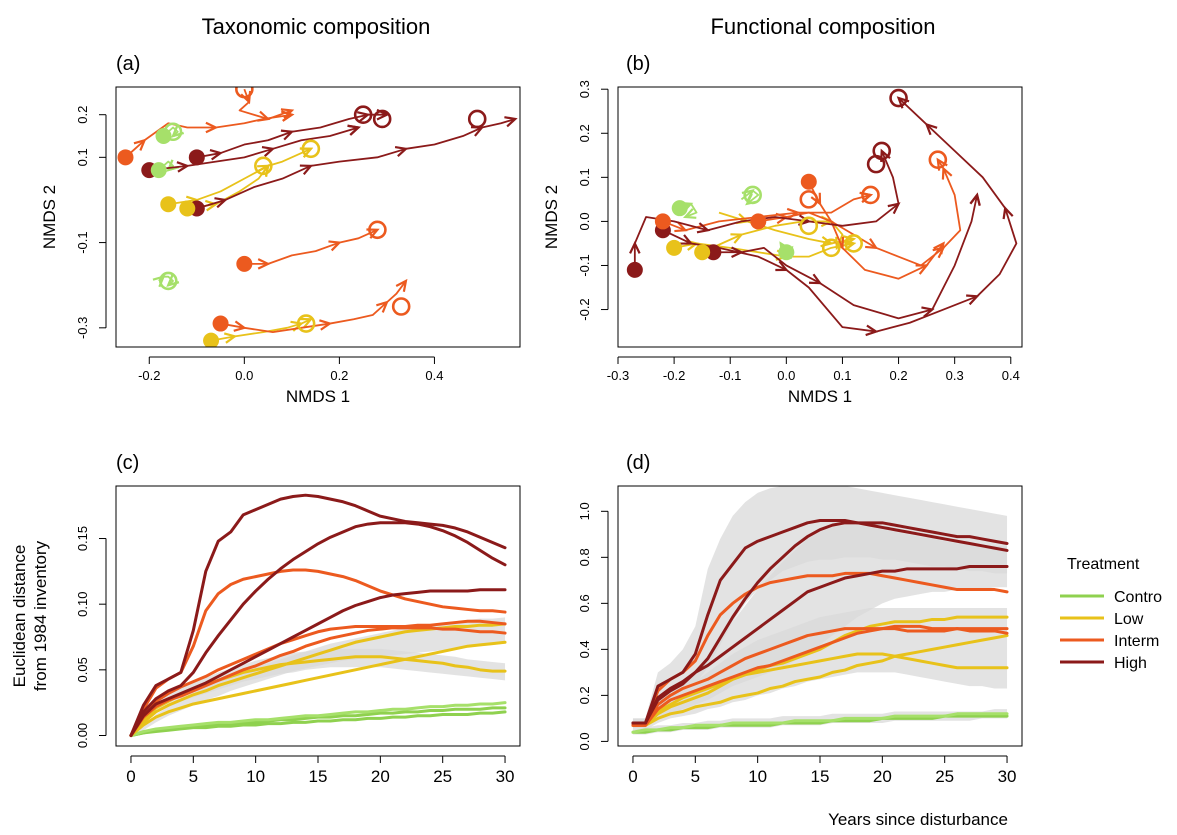  I want to click on y-axis-label-line: from 1984 inventory, so click(40, 615).